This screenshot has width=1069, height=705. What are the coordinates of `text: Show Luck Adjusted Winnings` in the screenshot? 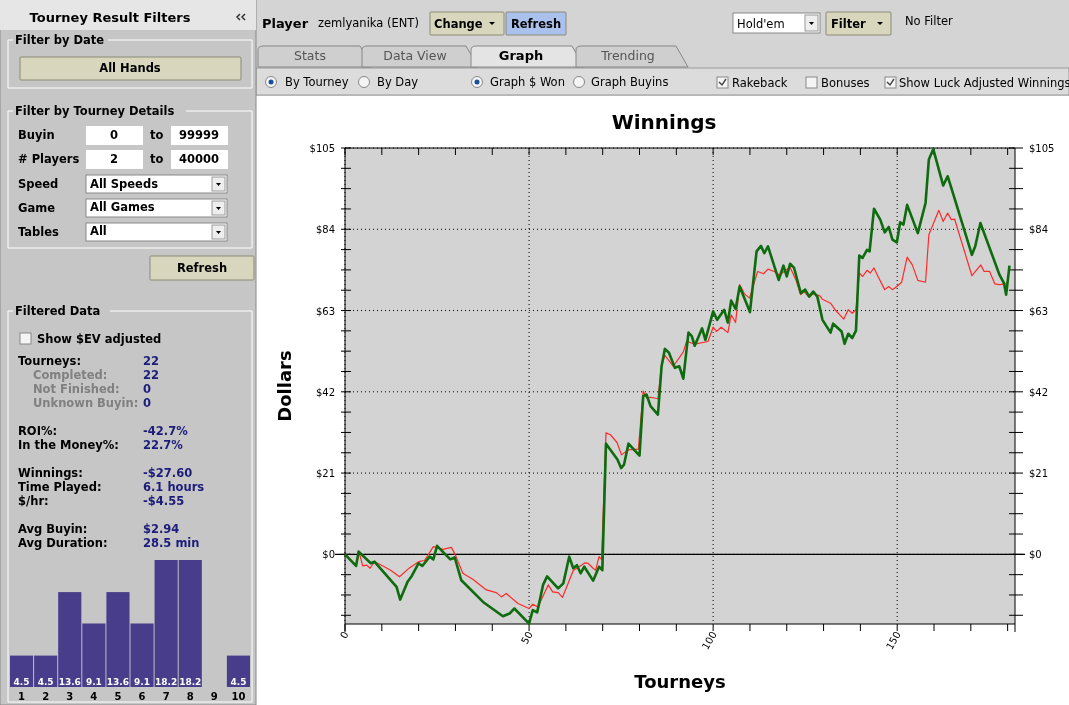 It's located at (984, 83).